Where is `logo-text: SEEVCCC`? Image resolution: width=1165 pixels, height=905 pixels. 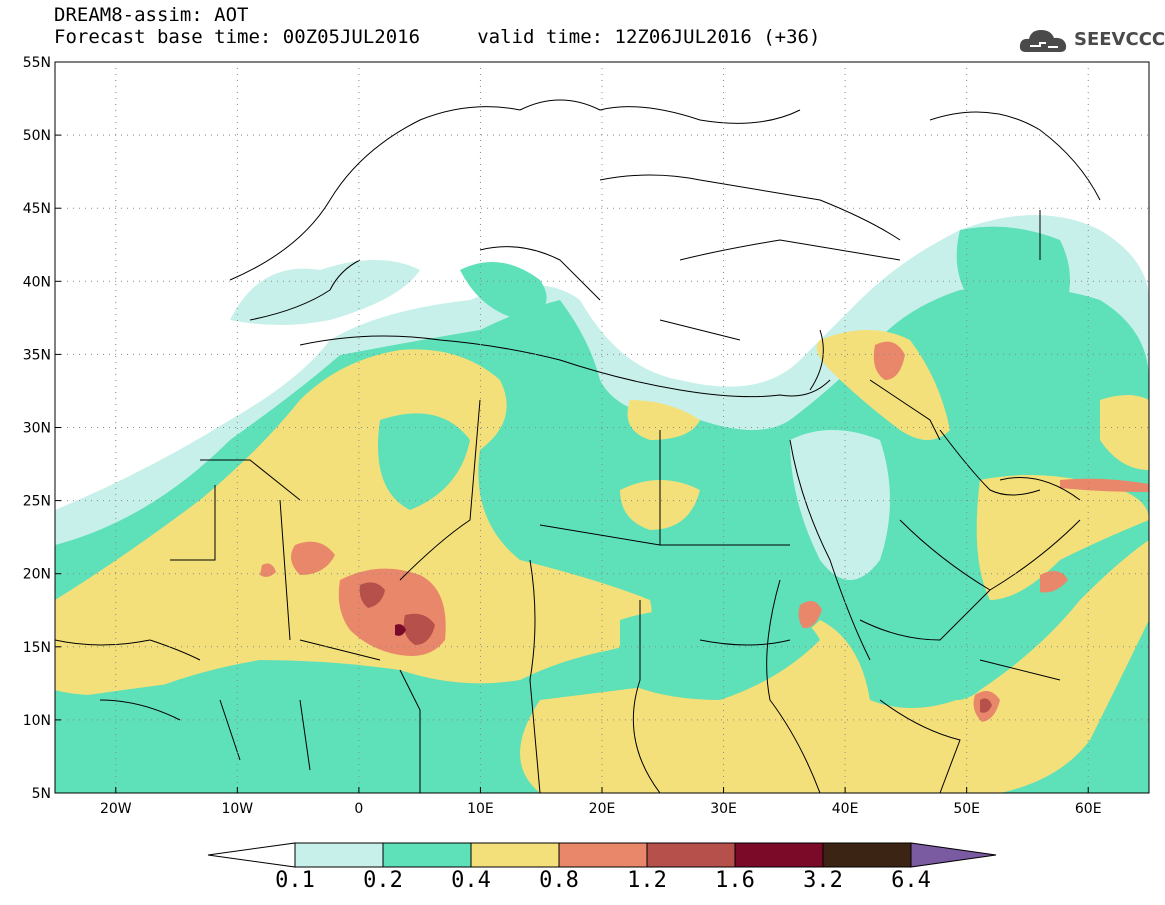 logo-text: SEEVCCC is located at coordinates (1119, 39).